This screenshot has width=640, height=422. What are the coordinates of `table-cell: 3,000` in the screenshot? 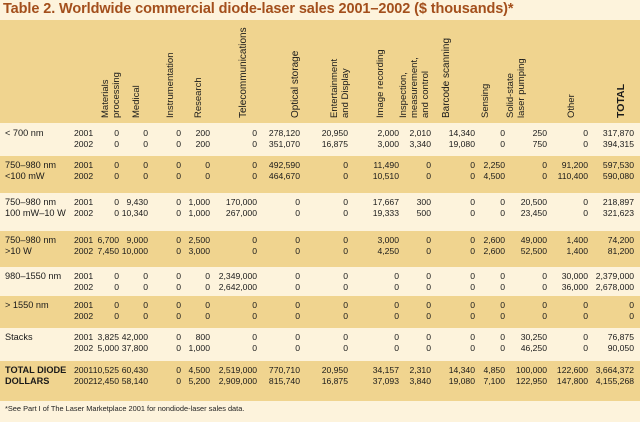 It's located at (199, 251).